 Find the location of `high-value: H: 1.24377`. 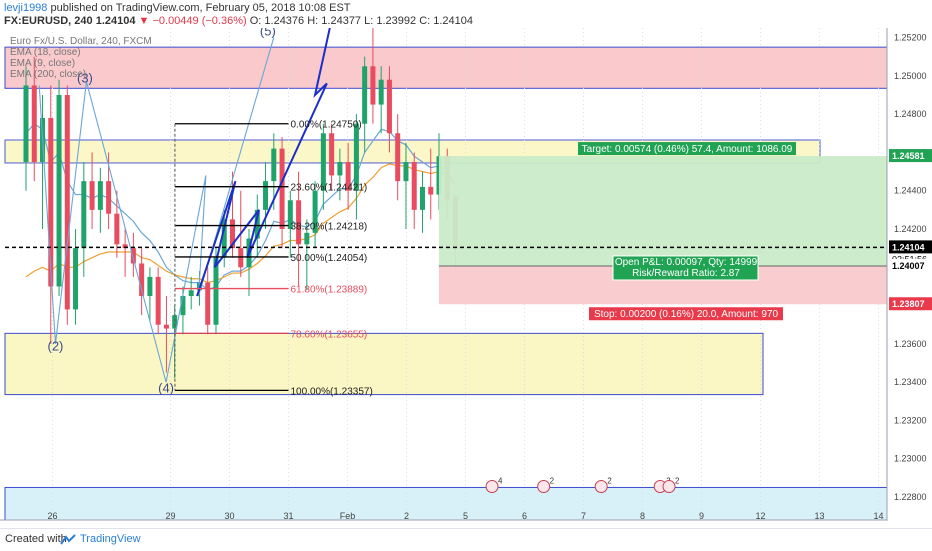

high-value: H: 1.24377 is located at coordinates (334, 21).